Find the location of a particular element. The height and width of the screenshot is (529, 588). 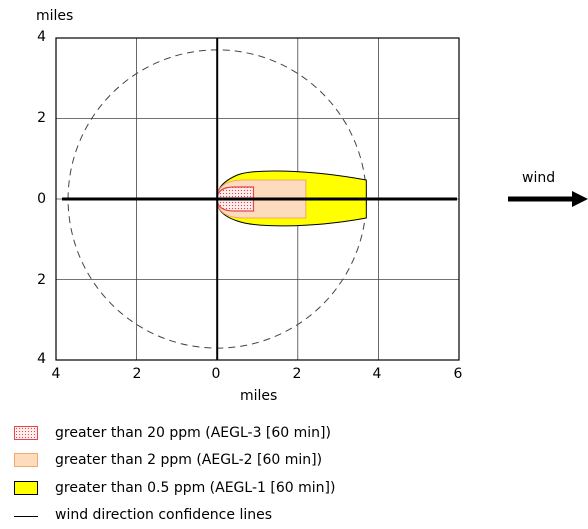

legend-label: greater than 20 ppm (AEGL-3 [60 min]) is located at coordinates (193, 433).